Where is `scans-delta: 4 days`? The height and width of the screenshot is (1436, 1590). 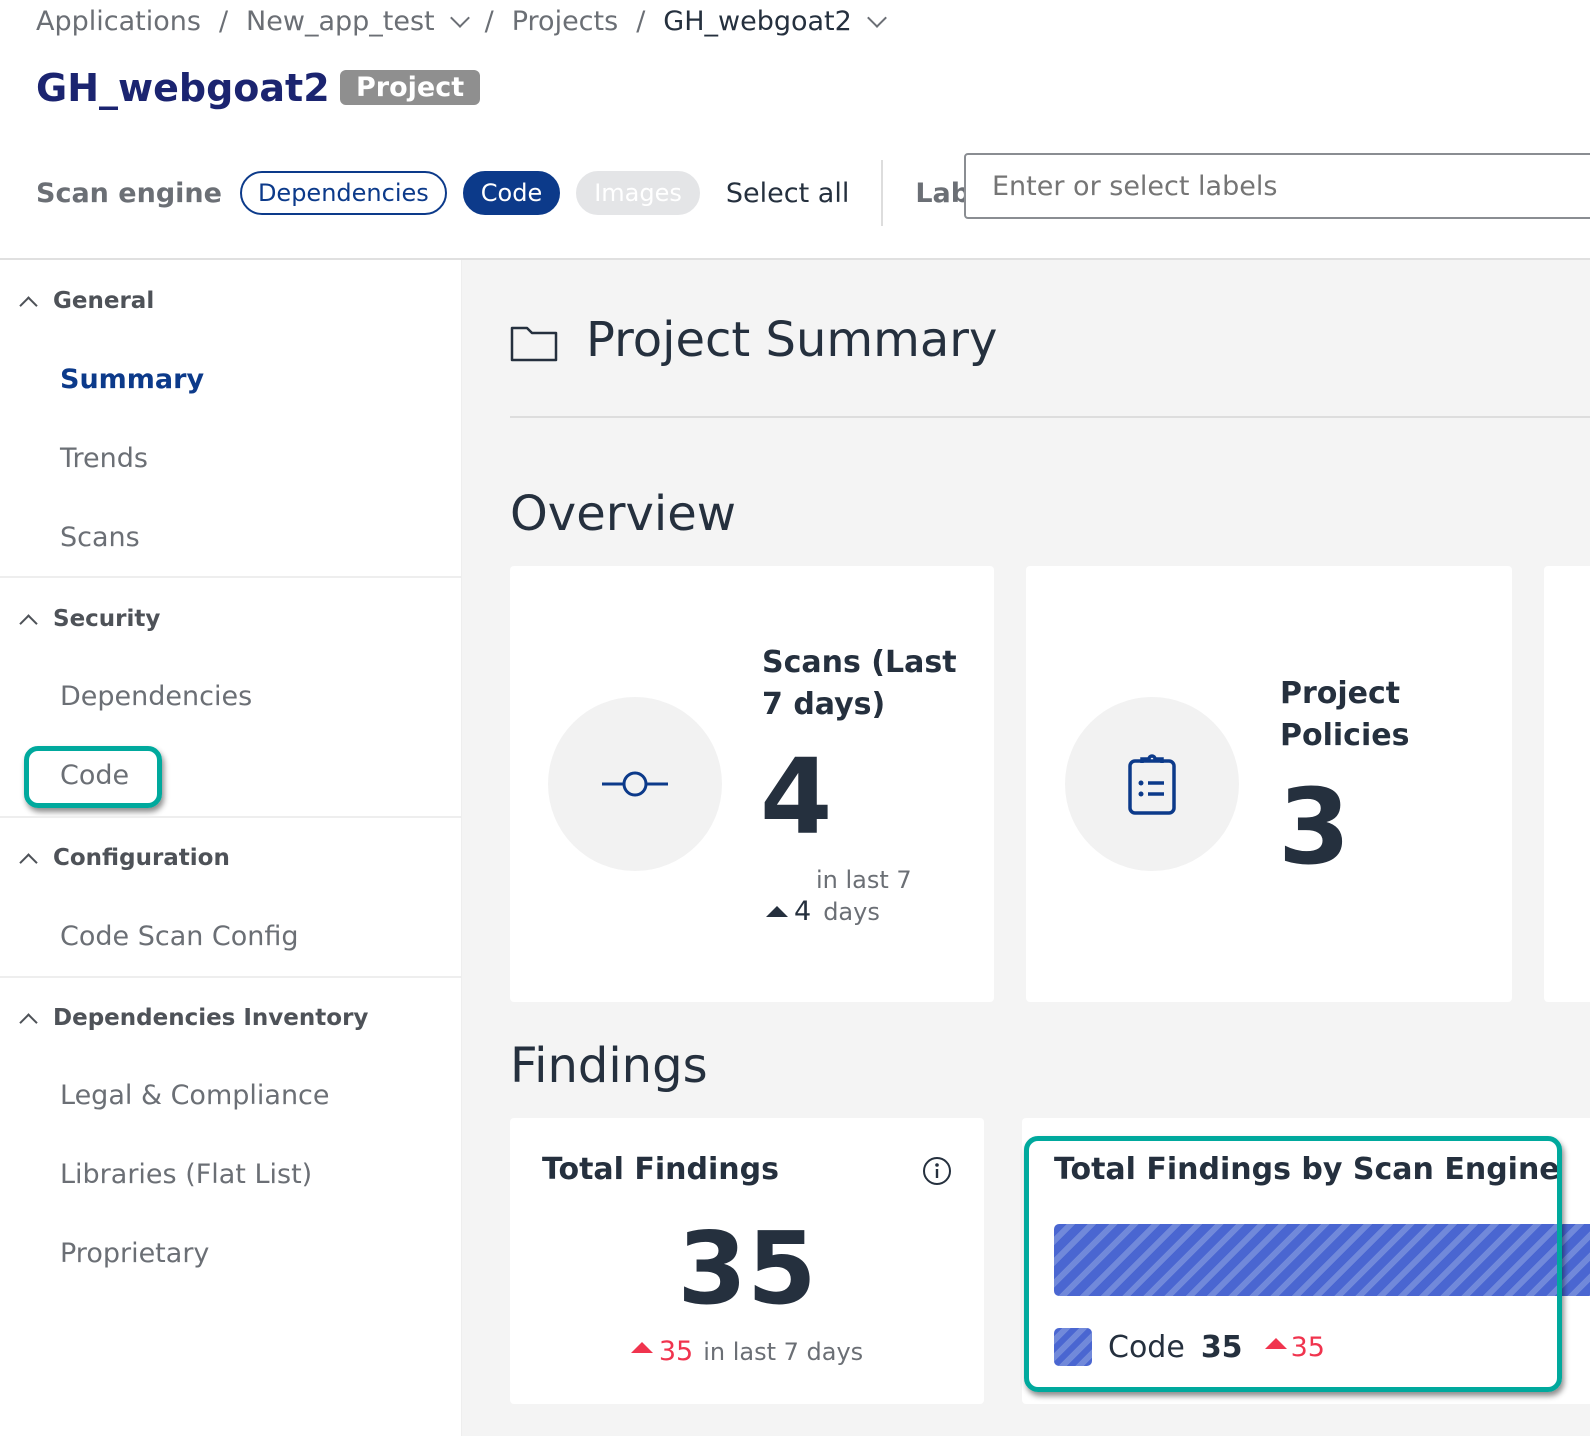
scans-delta: 4 days is located at coordinates (823, 911).